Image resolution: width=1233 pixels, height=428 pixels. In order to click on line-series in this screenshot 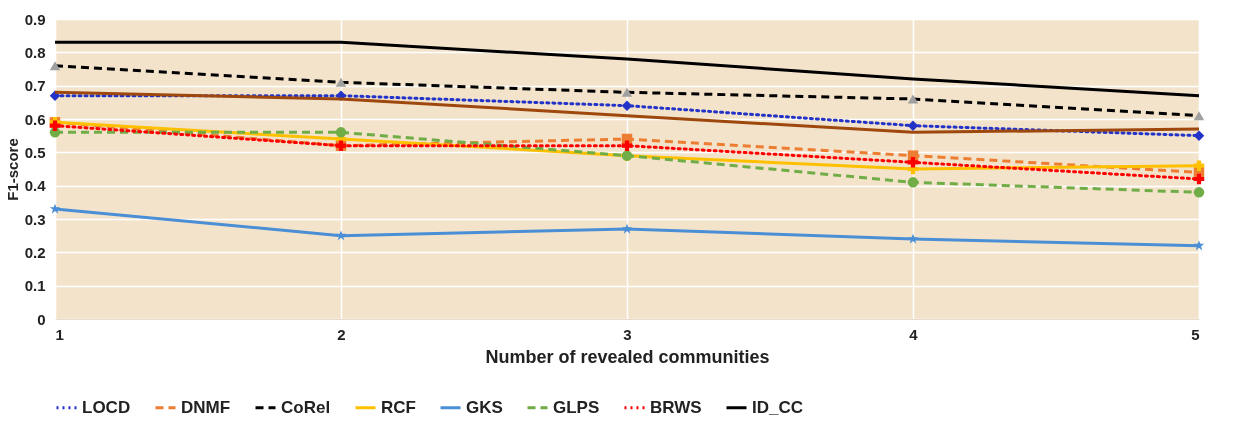, I will do `click(627, 69)`.